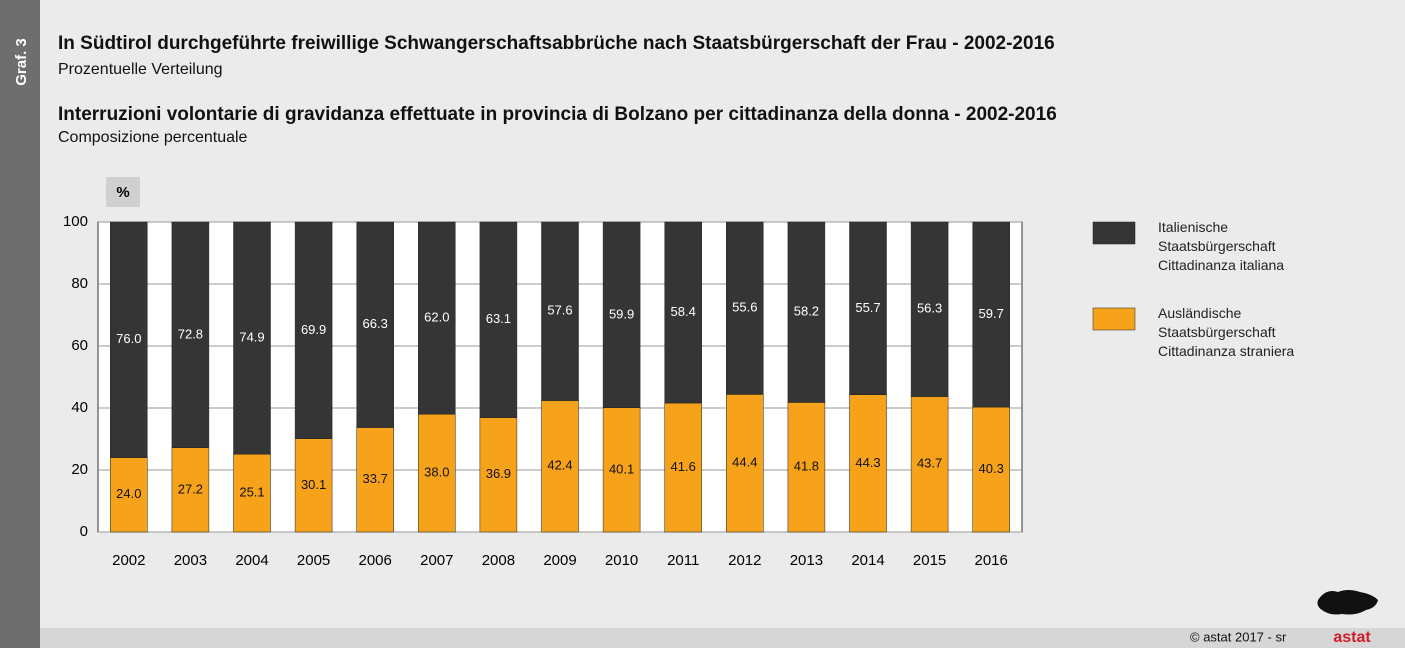 The width and height of the screenshot is (1405, 648). I want to click on footer-credit: © astat 2017 - sr, so click(1238, 636).